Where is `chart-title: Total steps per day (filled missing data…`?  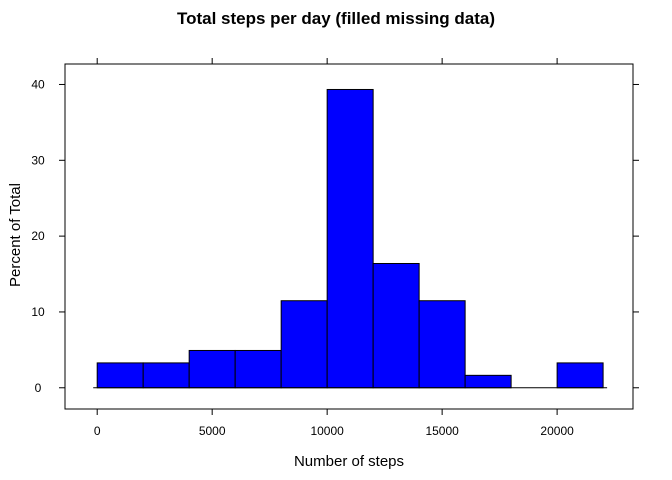
chart-title: Total steps per day (filled missing data… is located at coordinates (336, 18).